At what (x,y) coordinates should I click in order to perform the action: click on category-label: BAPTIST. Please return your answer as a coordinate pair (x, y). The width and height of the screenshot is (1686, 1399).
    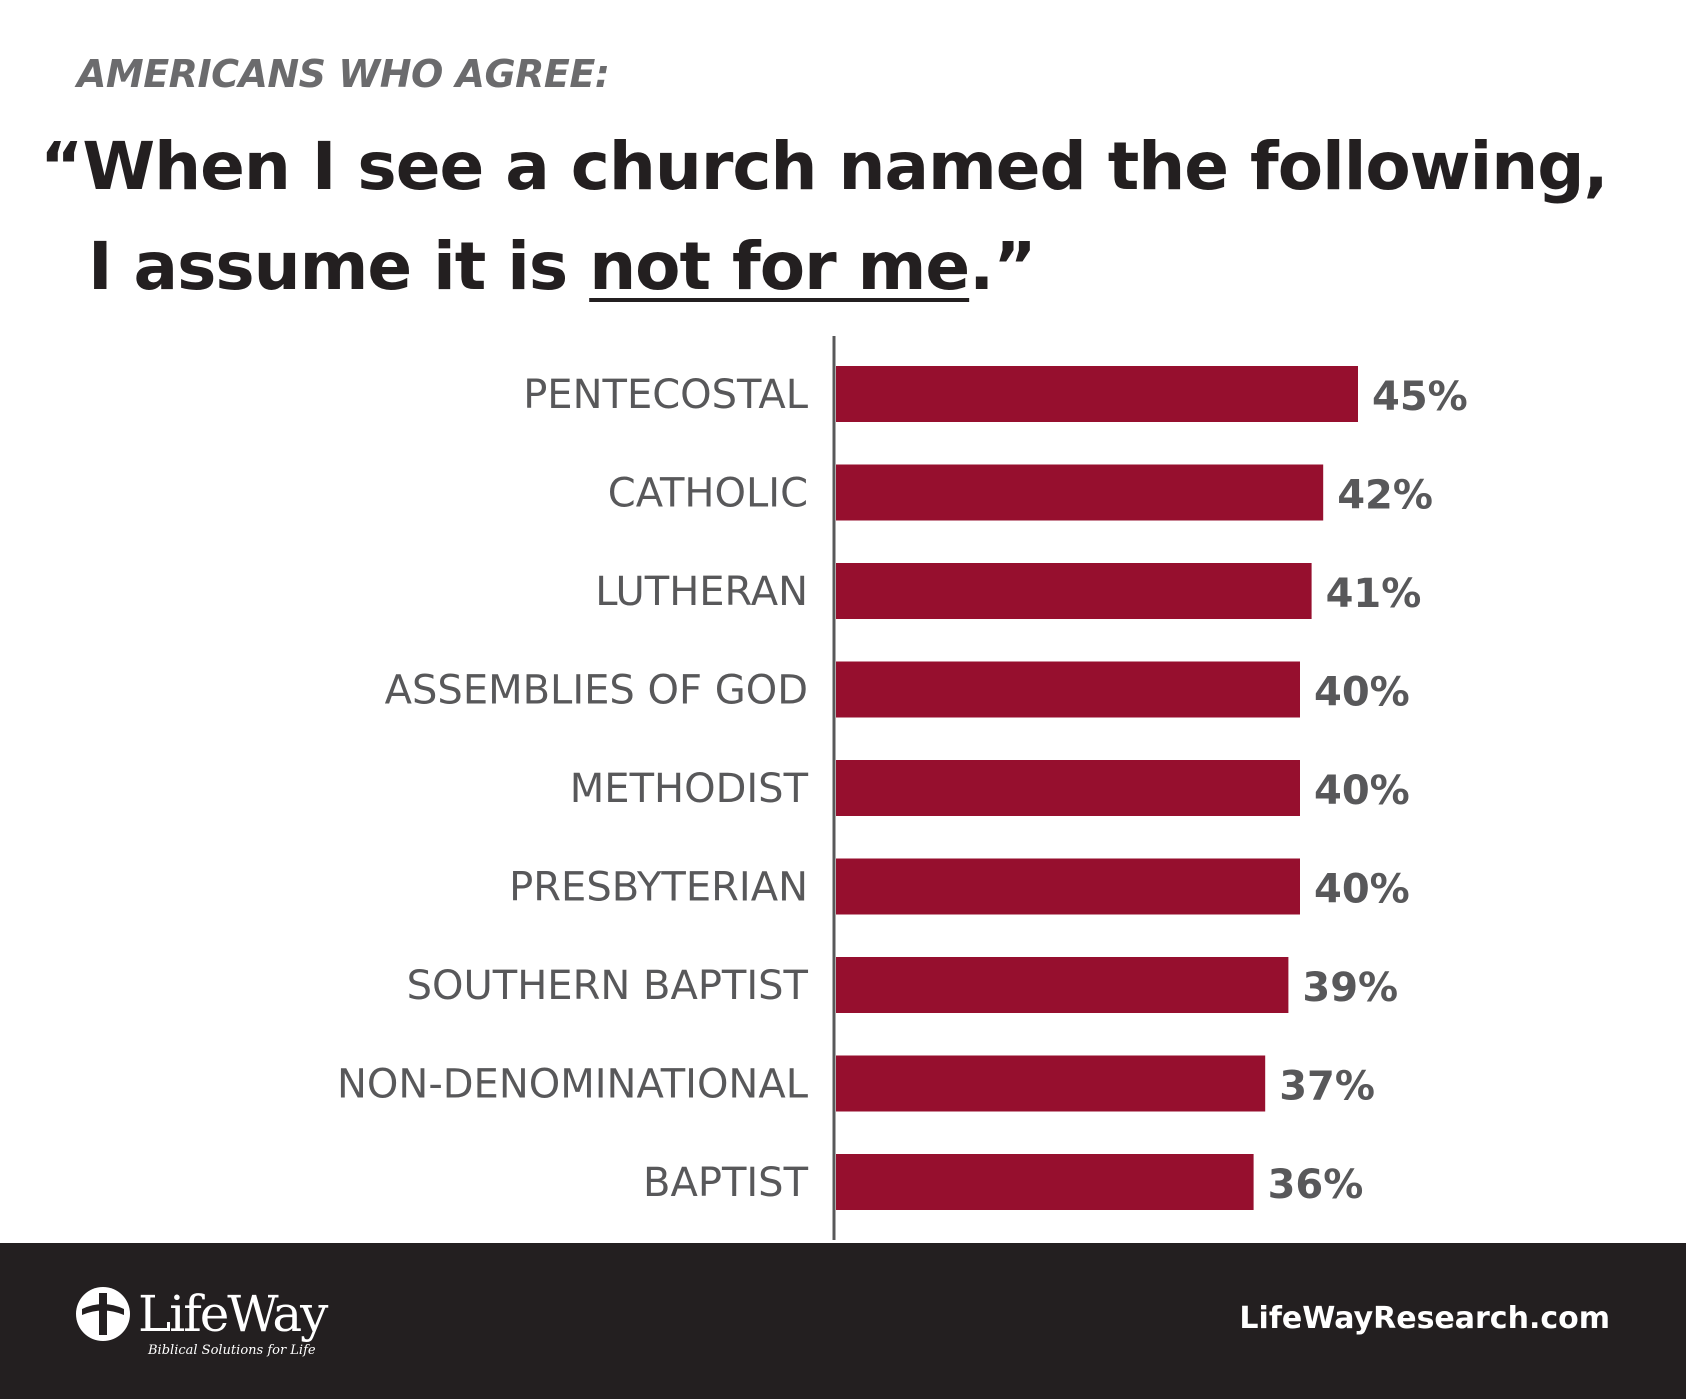
    Looking at the image, I should click on (726, 1183).